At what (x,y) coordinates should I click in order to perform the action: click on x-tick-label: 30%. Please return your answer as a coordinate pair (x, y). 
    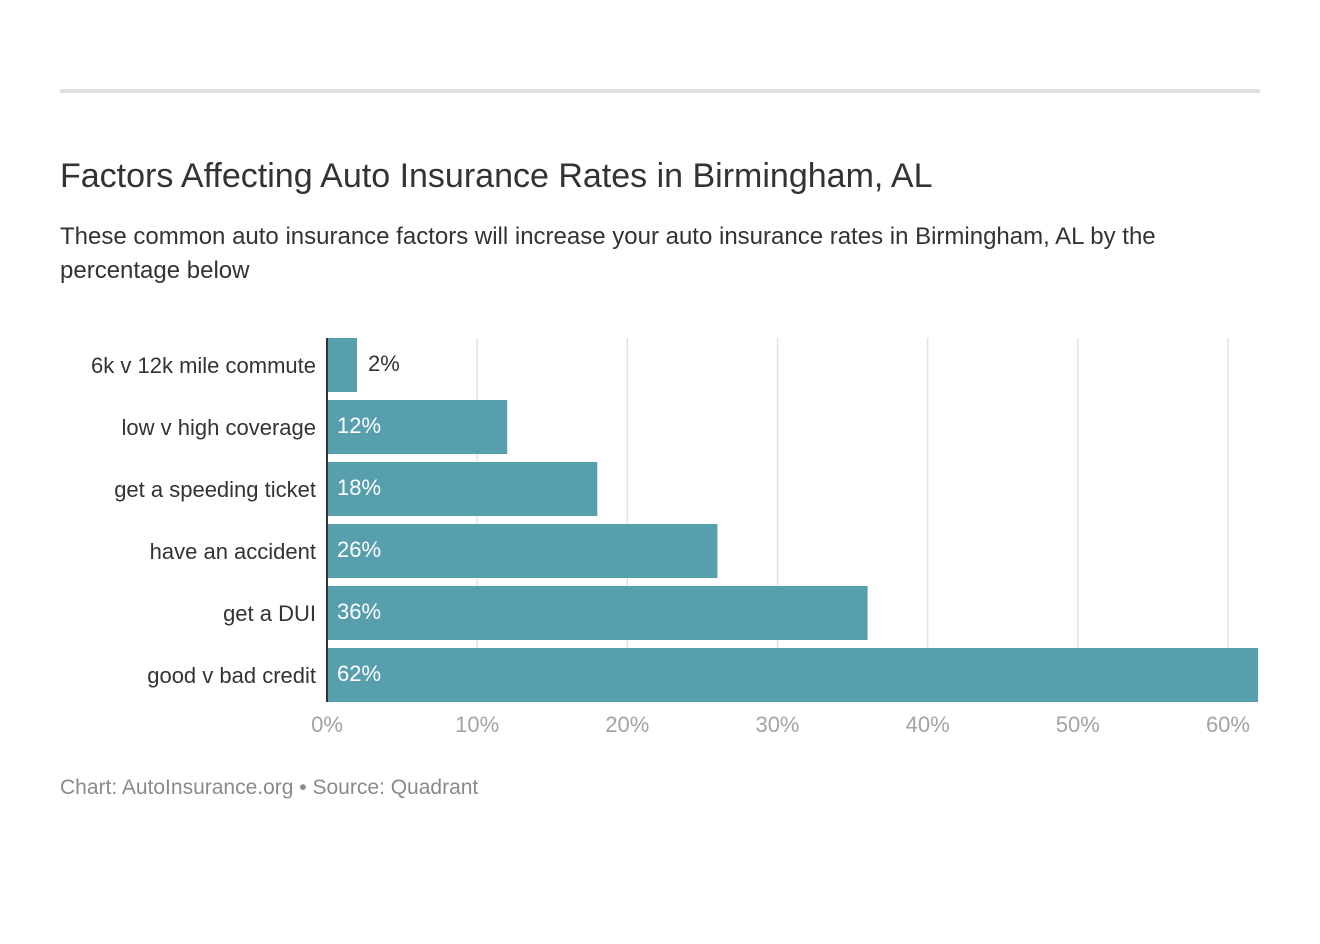
    Looking at the image, I should click on (777, 724).